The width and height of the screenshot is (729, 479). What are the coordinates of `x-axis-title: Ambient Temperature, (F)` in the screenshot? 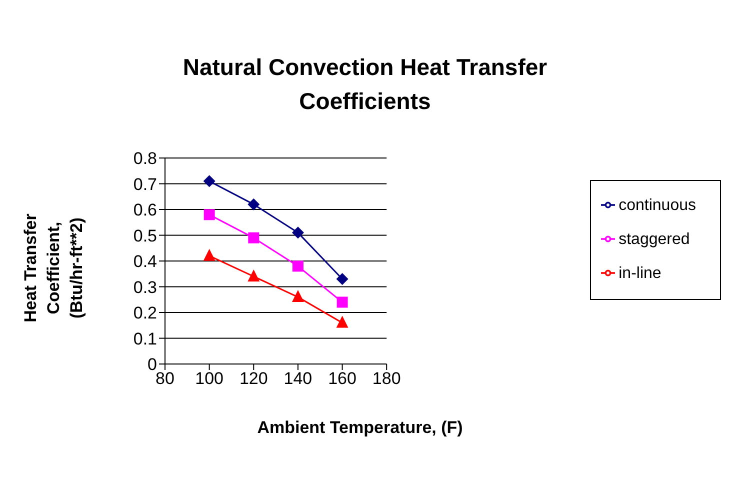 It's located at (360, 428).